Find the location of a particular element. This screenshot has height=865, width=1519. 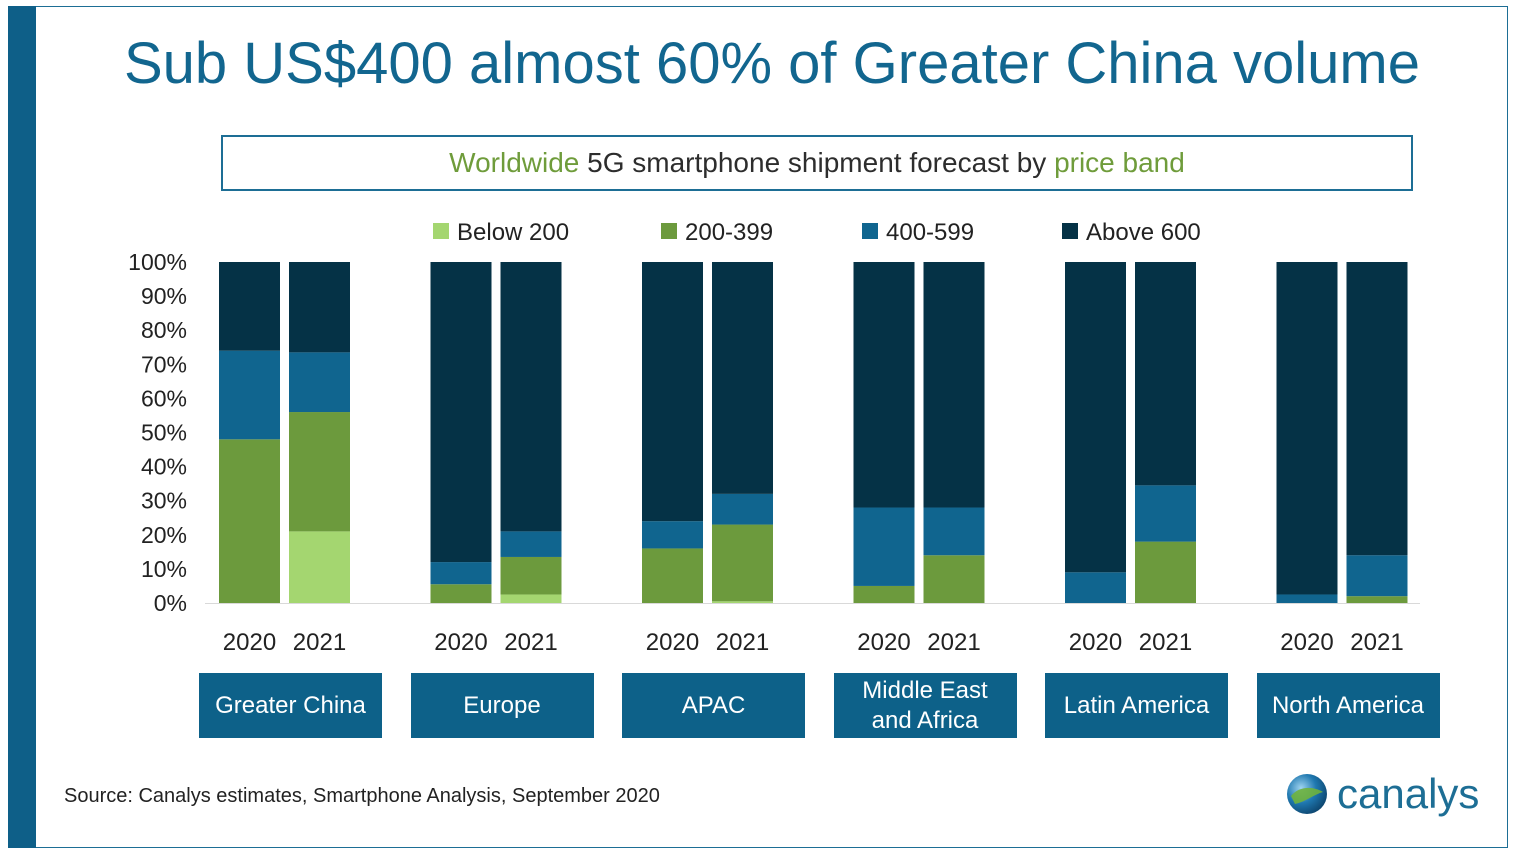

legend-label: Above 600 is located at coordinates (1143, 232).